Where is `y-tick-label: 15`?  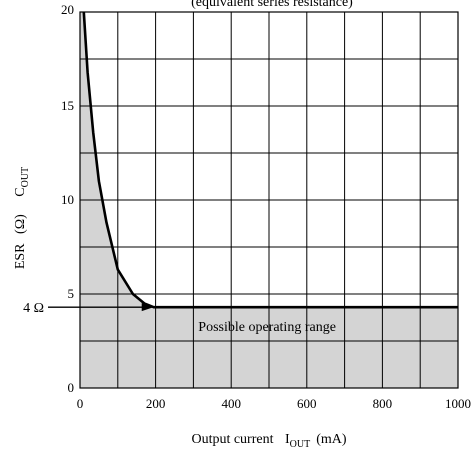
y-tick-label: 15 is located at coordinates (67, 105).